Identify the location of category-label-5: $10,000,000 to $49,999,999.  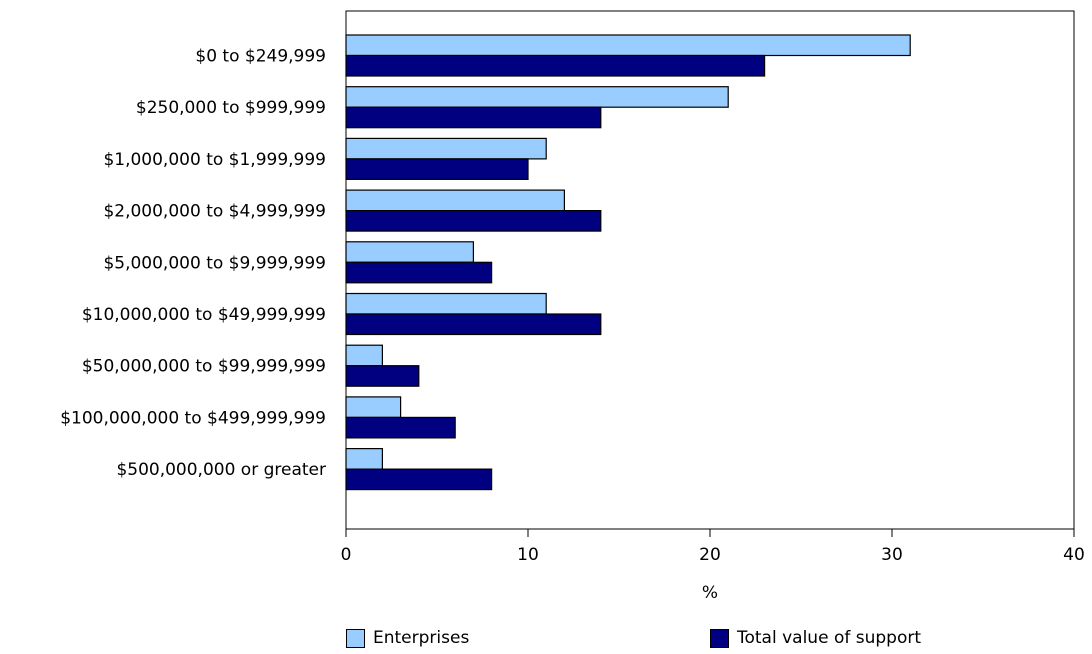
(204, 315).